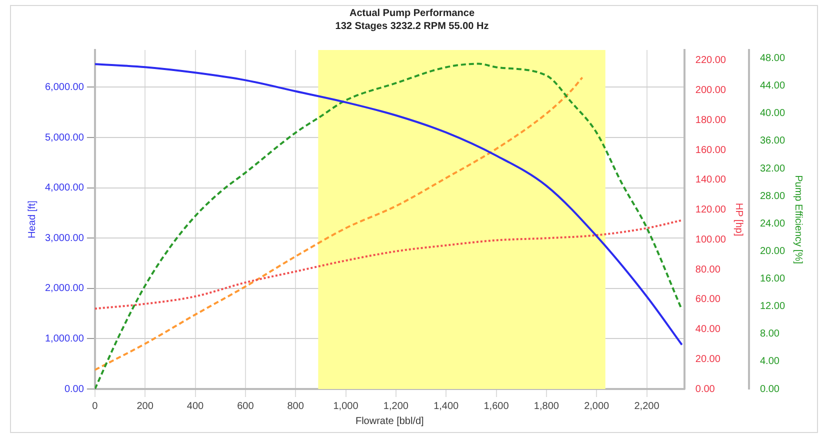 This screenshot has width=824, height=437. What do you see at coordinates (64, 288) in the screenshot?
I see `y-tick-label: 2,000.00` at bounding box center [64, 288].